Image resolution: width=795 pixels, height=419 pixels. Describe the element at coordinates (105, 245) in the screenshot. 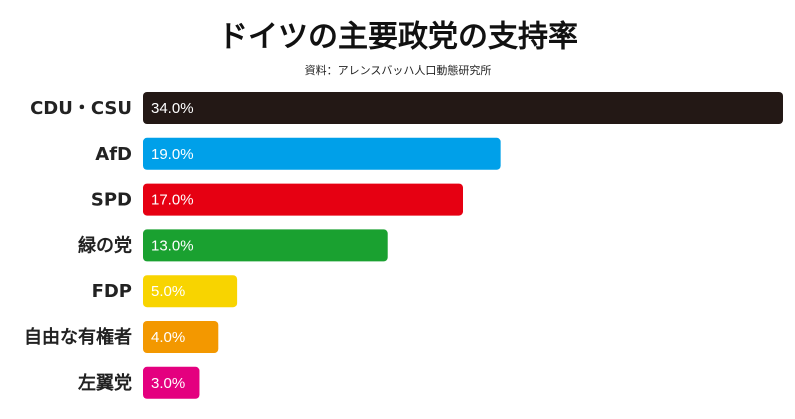

I see `category-label: 緑の党` at that location.